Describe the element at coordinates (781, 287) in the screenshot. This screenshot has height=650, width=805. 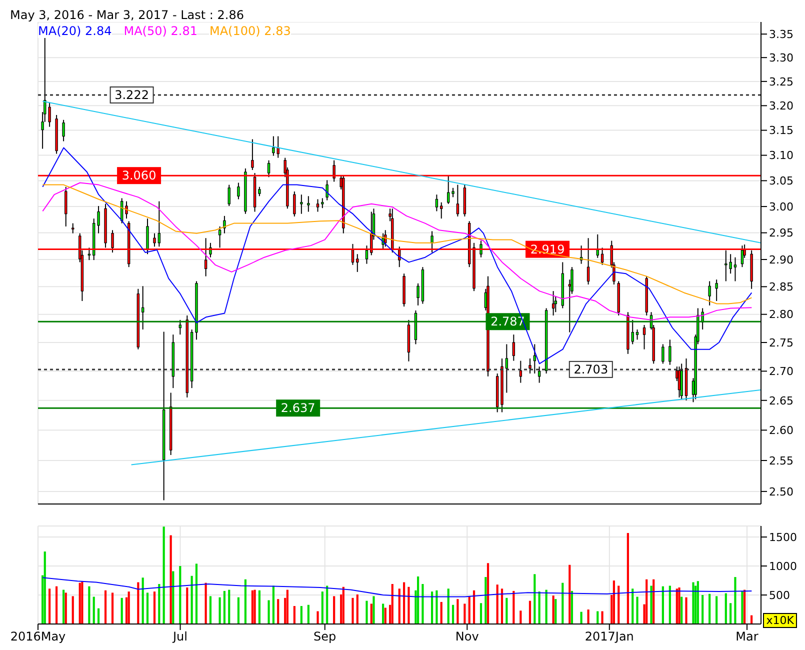
I see `y-tick-label: 2.85` at that location.